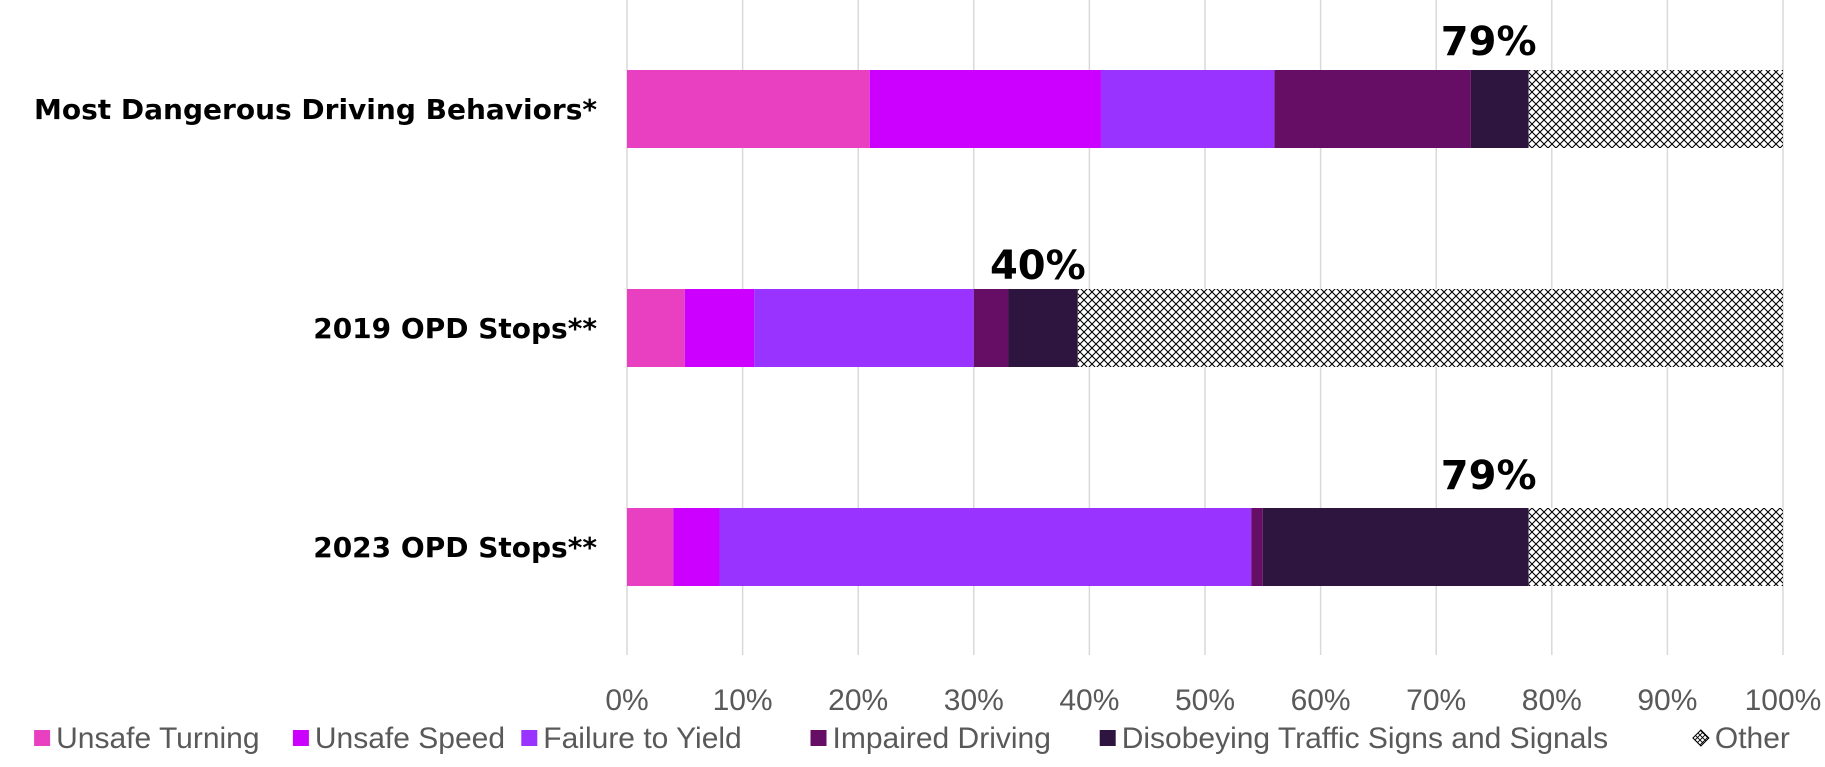 This screenshot has height=767, width=1825. I want to click on legend-label-unsafe-speed: Unsafe Speed, so click(410, 738).